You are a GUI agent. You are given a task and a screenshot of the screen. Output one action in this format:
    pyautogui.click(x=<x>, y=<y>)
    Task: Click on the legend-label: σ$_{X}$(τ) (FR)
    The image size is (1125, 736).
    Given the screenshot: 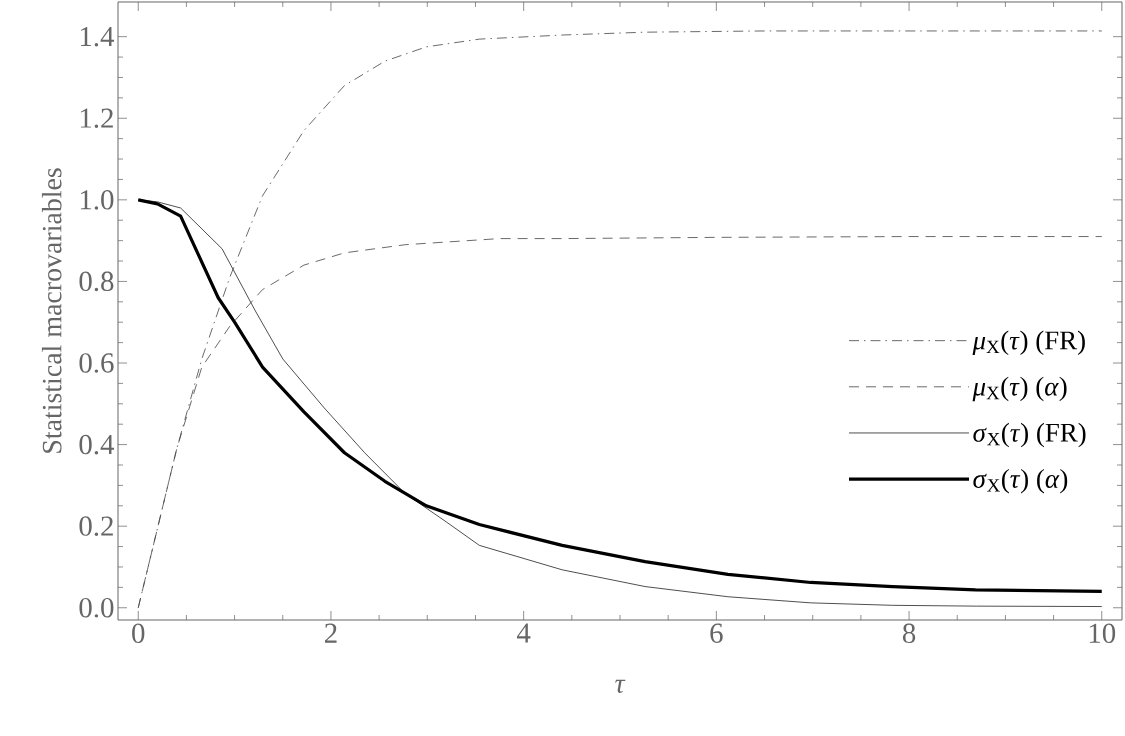 What is the action you would take?
    pyautogui.click(x=1029, y=435)
    